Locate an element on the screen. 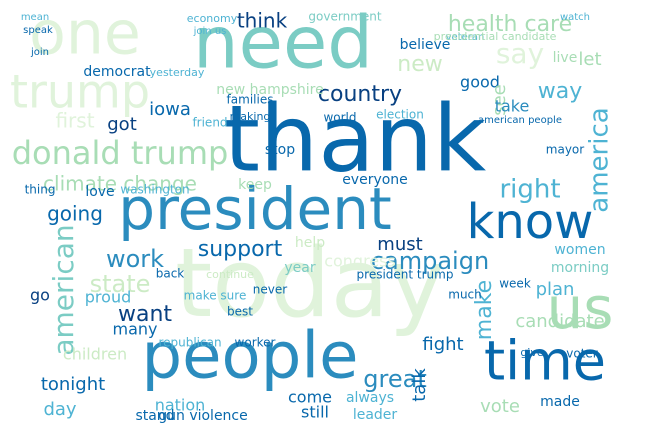  word: today is located at coordinates (310, 284).